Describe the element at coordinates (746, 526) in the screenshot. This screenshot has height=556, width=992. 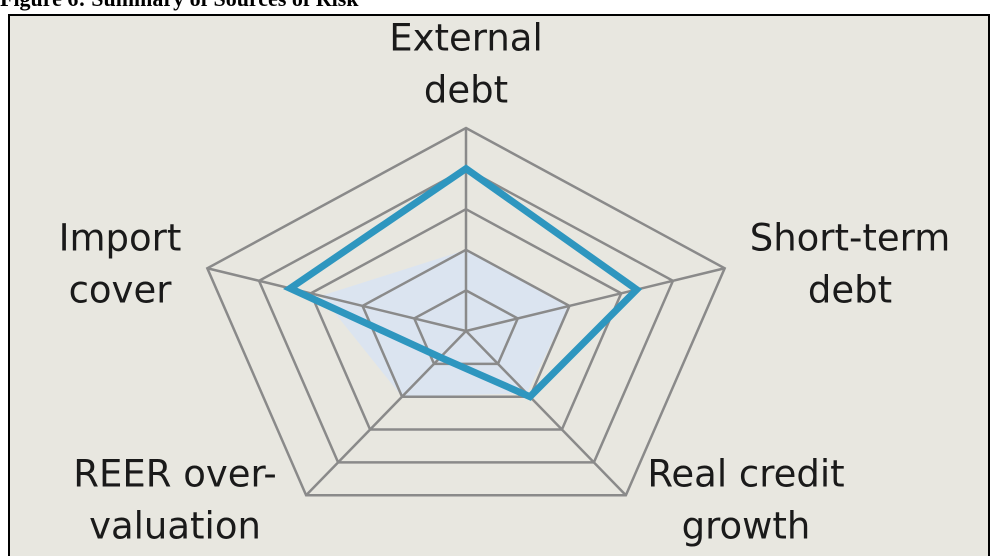
I see `category-label: growth` at that location.